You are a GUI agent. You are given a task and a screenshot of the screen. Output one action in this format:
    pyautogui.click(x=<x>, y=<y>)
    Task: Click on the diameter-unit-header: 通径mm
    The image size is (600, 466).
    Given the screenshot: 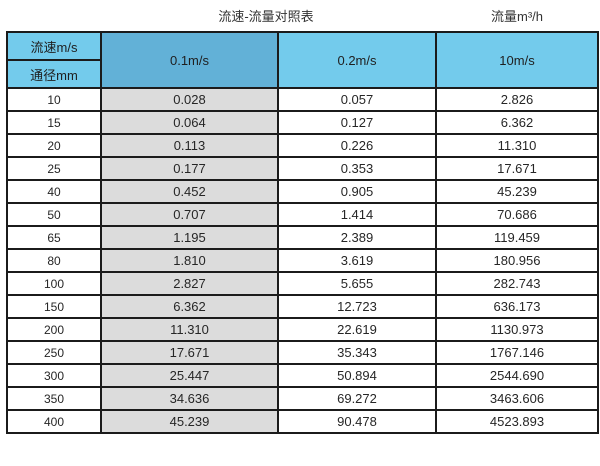 What is the action you would take?
    pyautogui.click(x=54, y=74)
    